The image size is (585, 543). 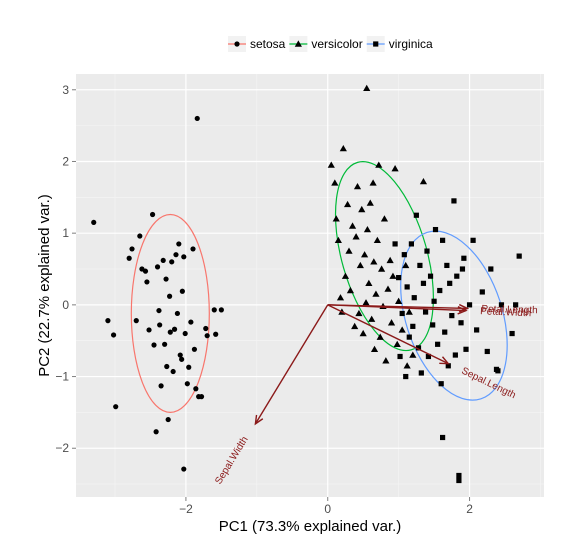 What do you see at coordinates (62, 448) in the screenshot?
I see `y-tick-label: −2` at bounding box center [62, 448].